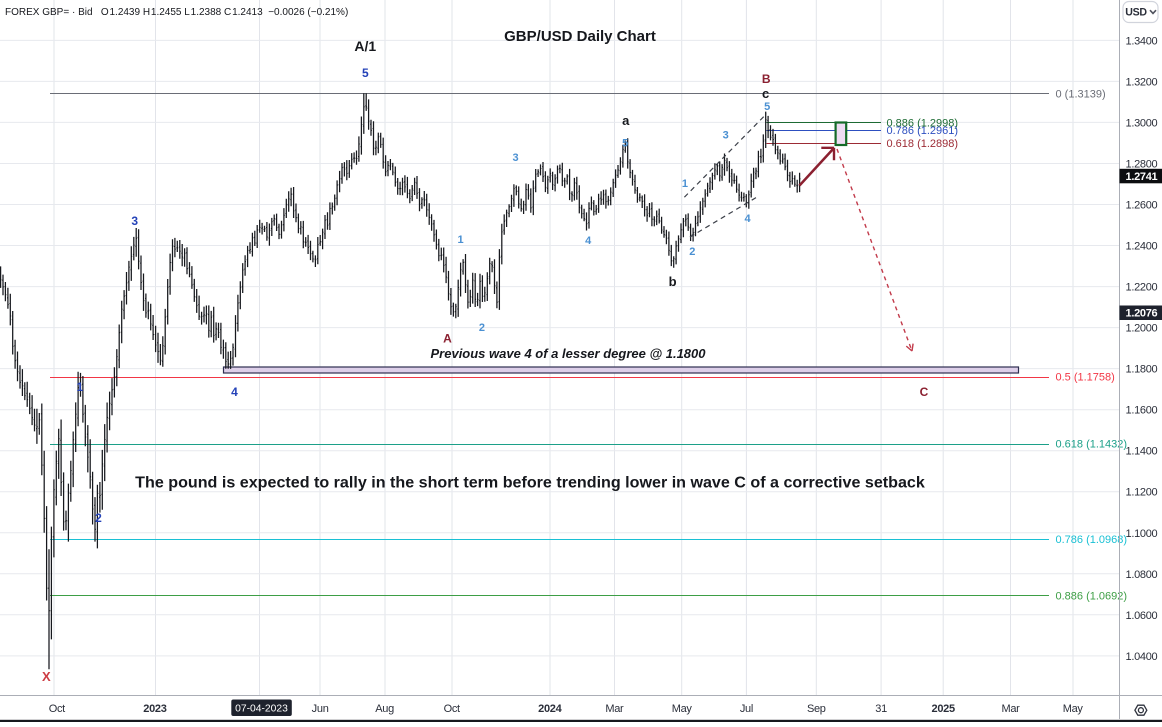  What do you see at coordinates (580, 36) in the screenshot?
I see `svg-text: GBP/USD Daily Chart` at bounding box center [580, 36].